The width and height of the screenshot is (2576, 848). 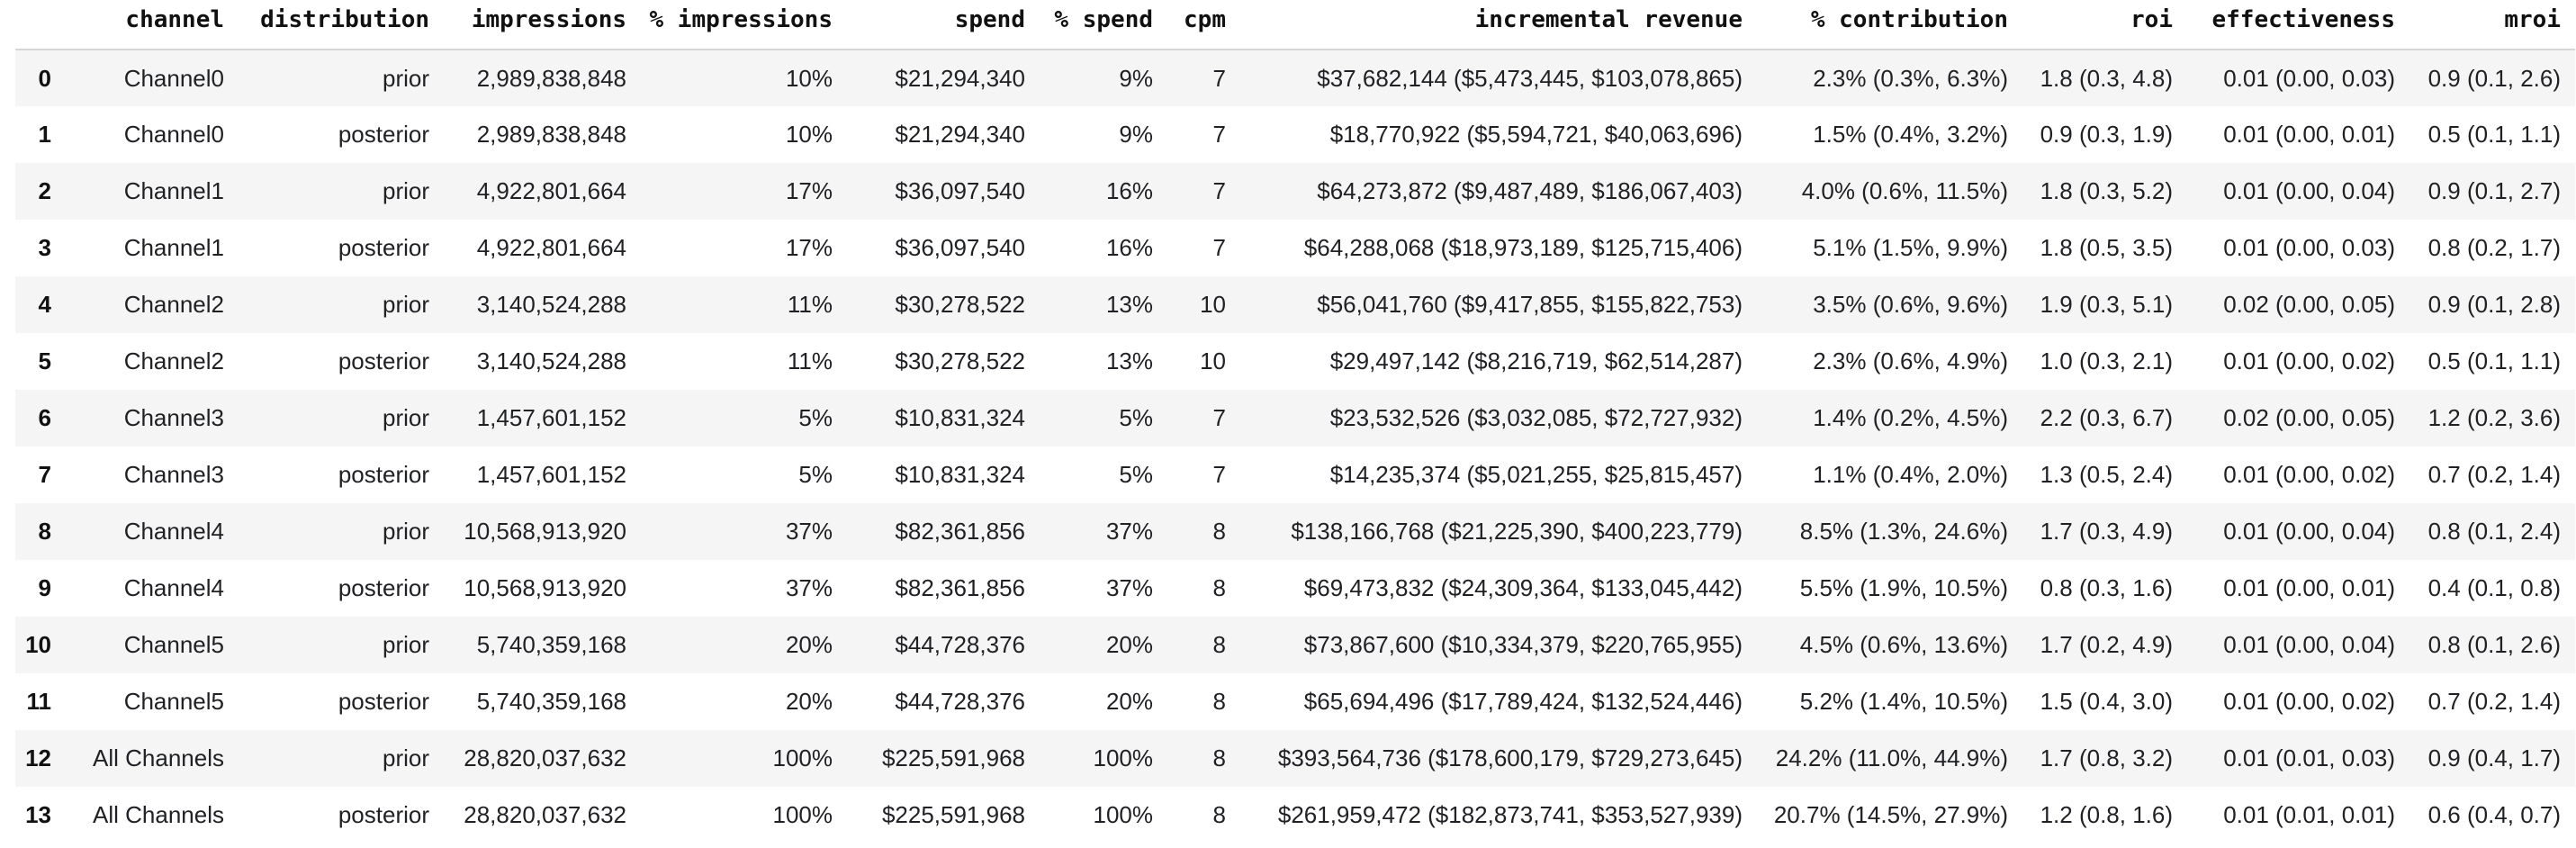 I want to click on cell-mroi: 0.7 (0.2, 1.4), so click(x=2494, y=474).